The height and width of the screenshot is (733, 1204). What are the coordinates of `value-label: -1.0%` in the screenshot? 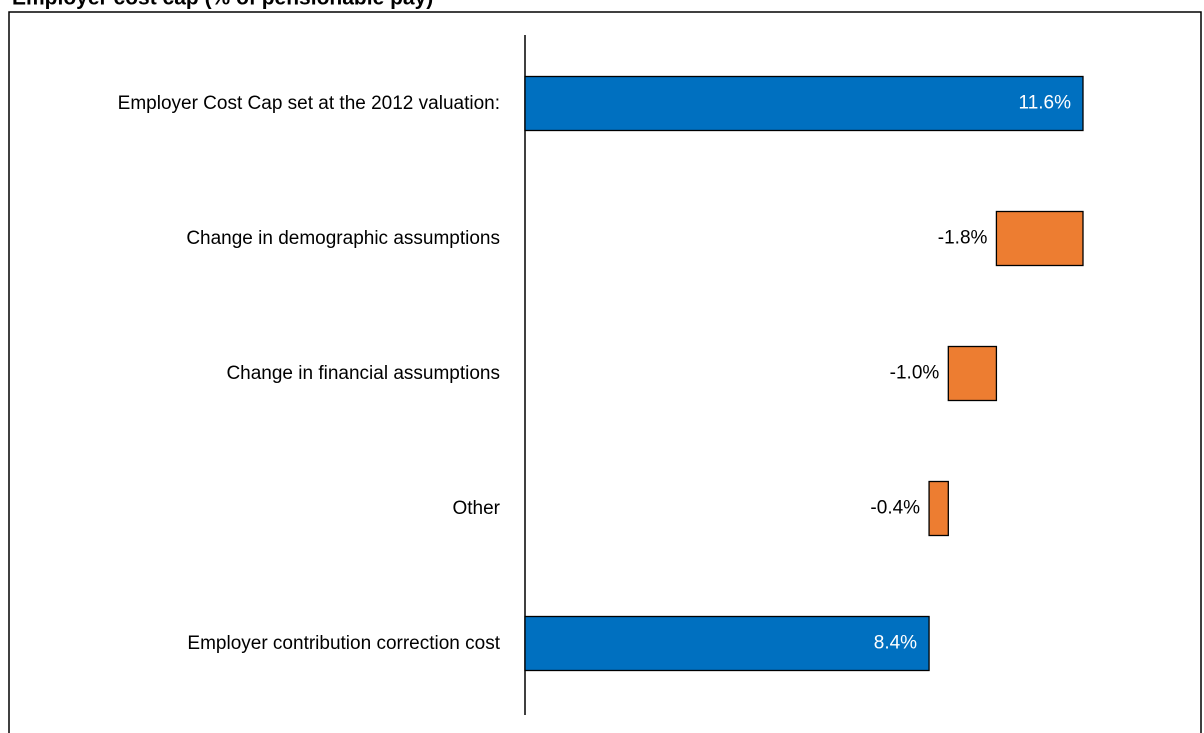 It's located at (915, 373).